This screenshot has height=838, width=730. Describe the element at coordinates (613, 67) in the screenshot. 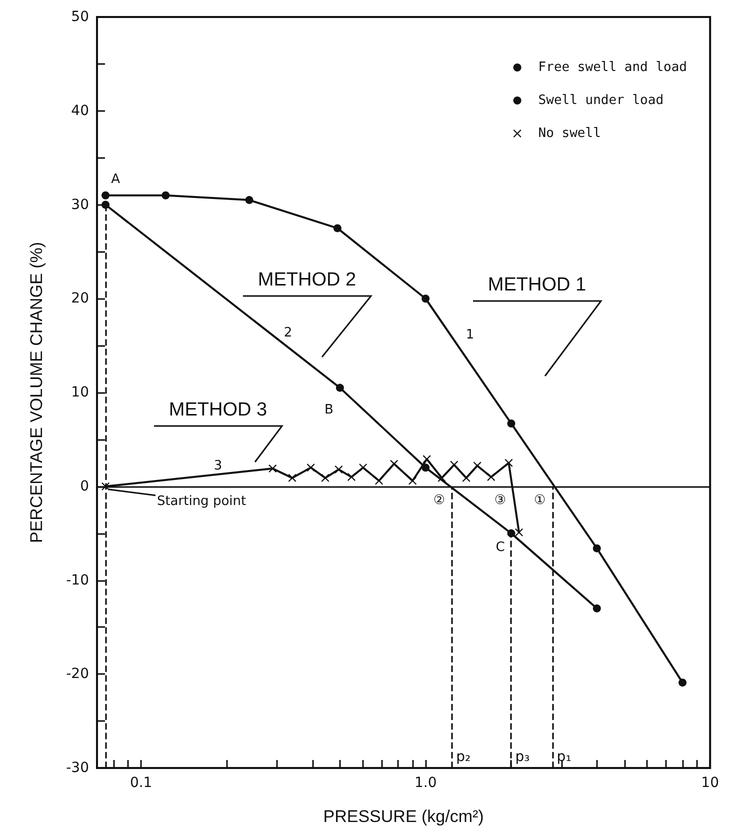

I see `legend-label: Free swell and load` at that location.